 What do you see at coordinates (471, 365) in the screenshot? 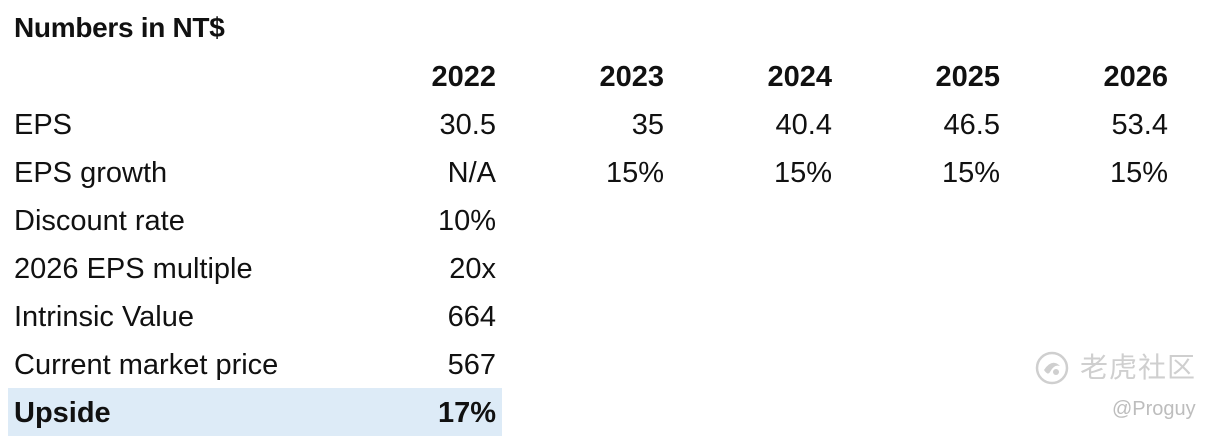
I see `cell-value: 567` at bounding box center [471, 365].